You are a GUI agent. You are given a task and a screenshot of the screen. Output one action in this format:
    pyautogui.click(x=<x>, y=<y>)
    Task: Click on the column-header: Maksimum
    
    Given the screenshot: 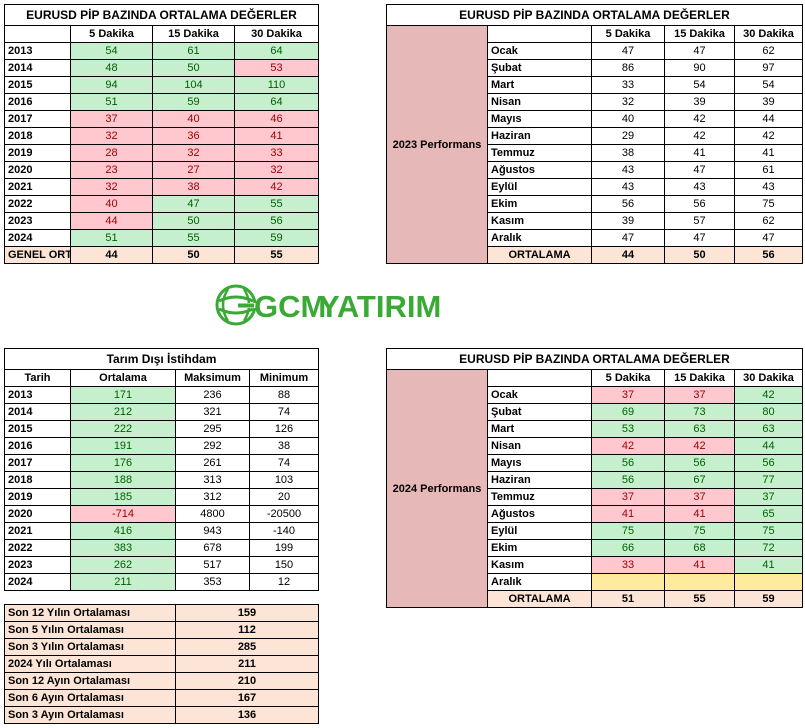 What is the action you would take?
    pyautogui.click(x=212, y=378)
    